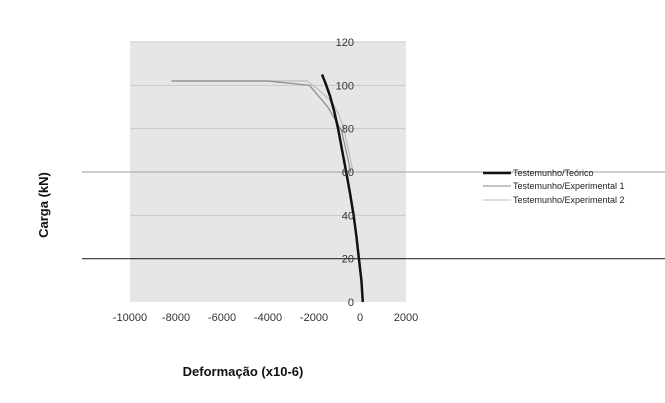  Describe the element at coordinates (222, 318) in the screenshot. I see `x-tick-label: -6000` at that location.